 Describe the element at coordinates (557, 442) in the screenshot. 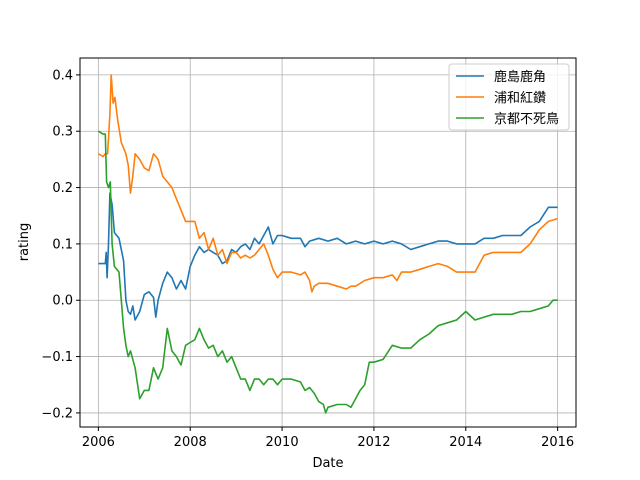

I see `x-tick-label: 2016` at that location.